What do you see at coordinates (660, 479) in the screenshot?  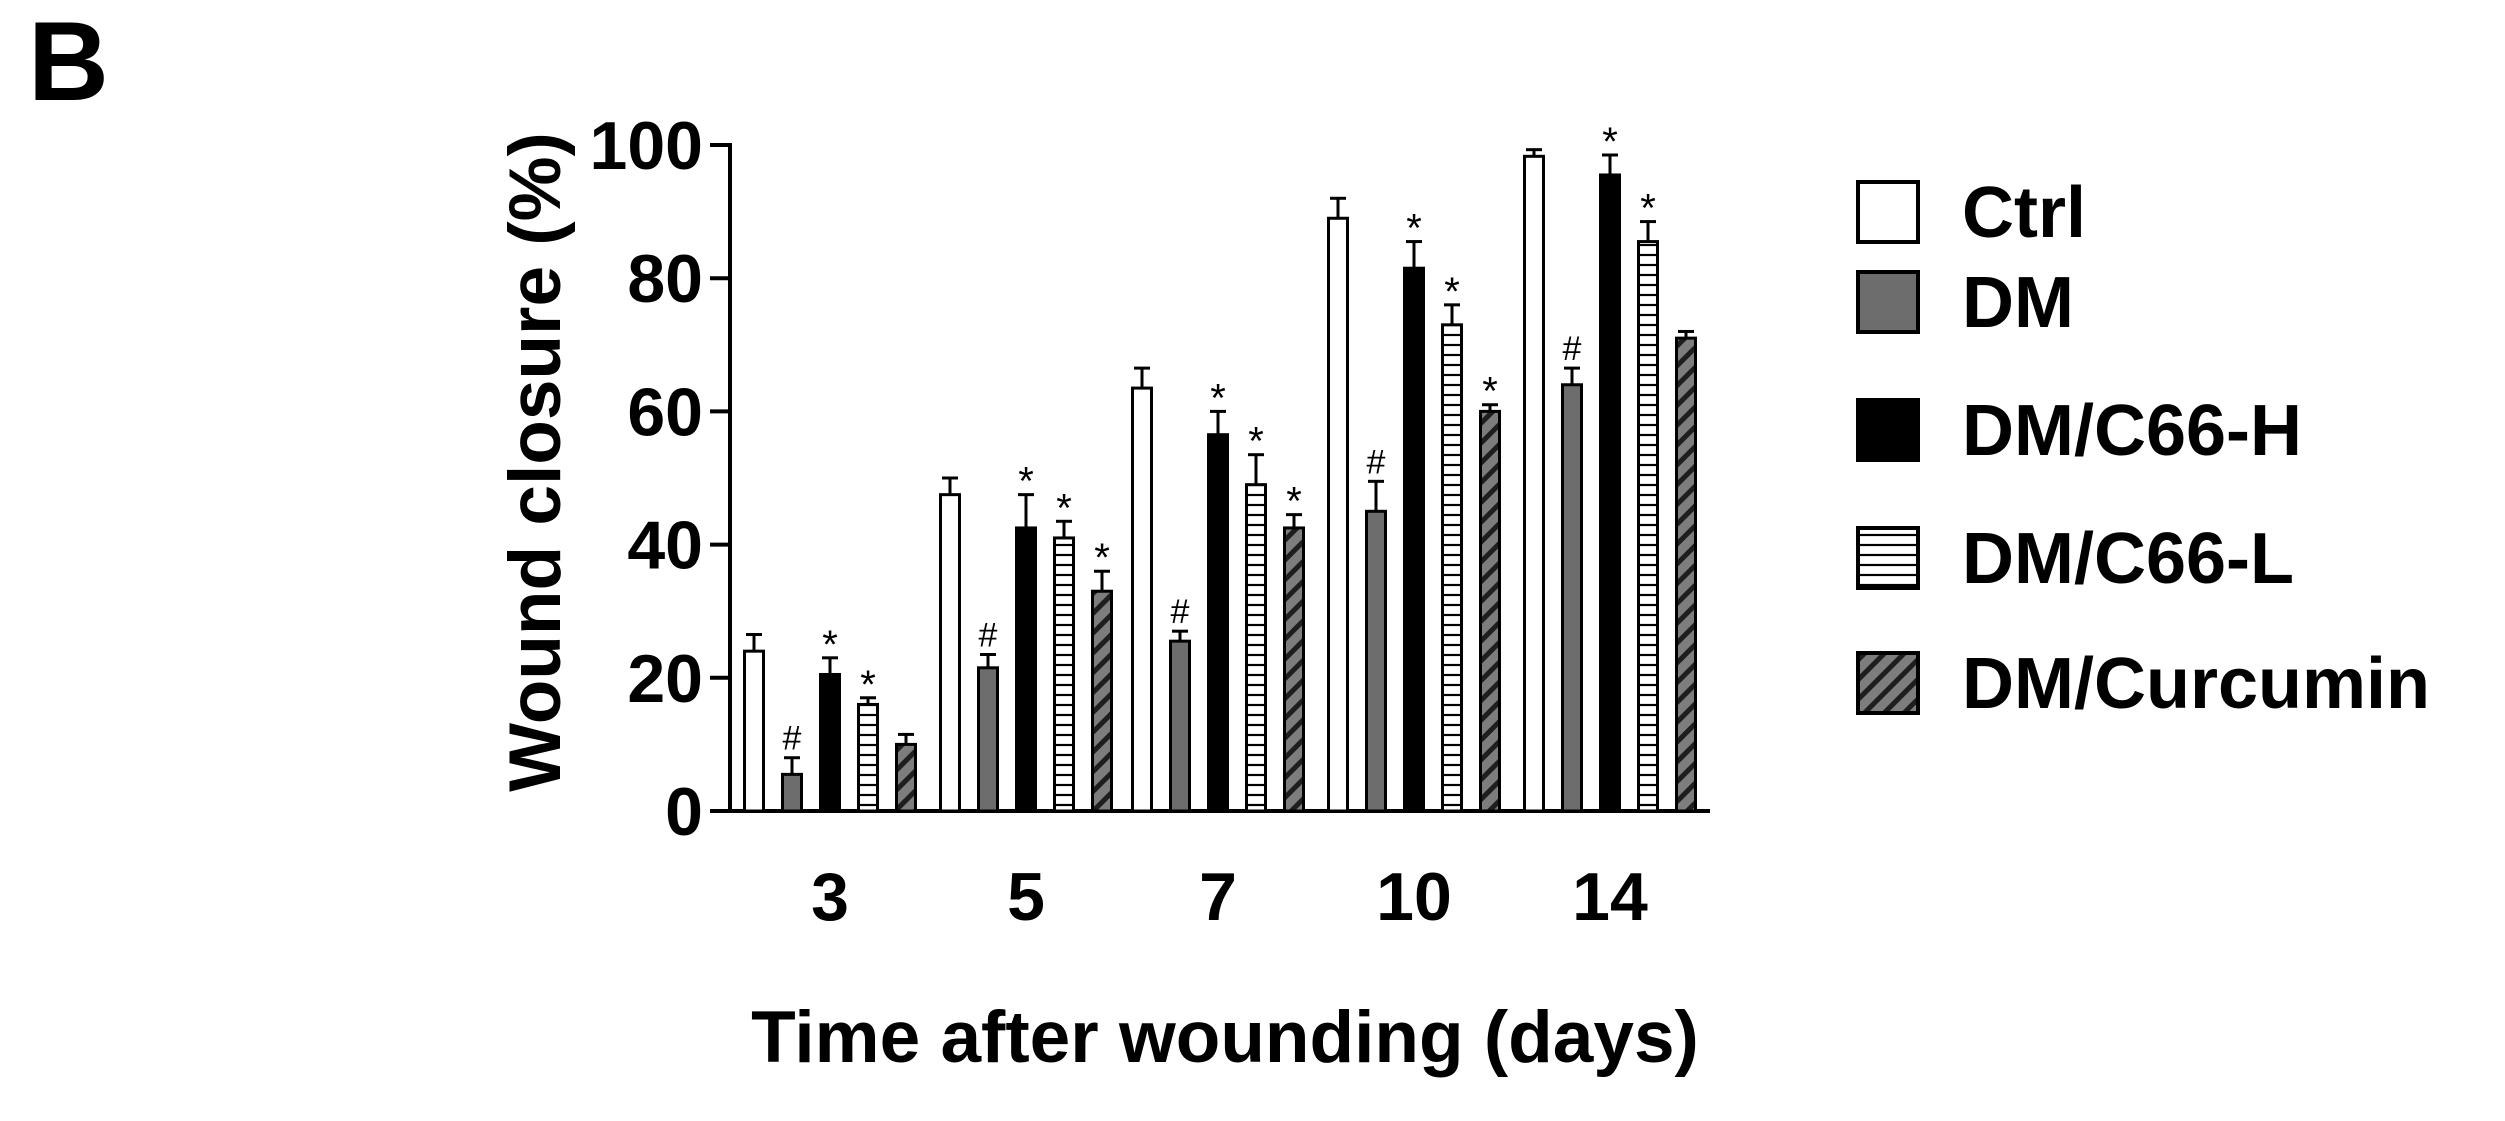 I see `y-ticks: 0 20 40 60 80 100` at bounding box center [660, 479].